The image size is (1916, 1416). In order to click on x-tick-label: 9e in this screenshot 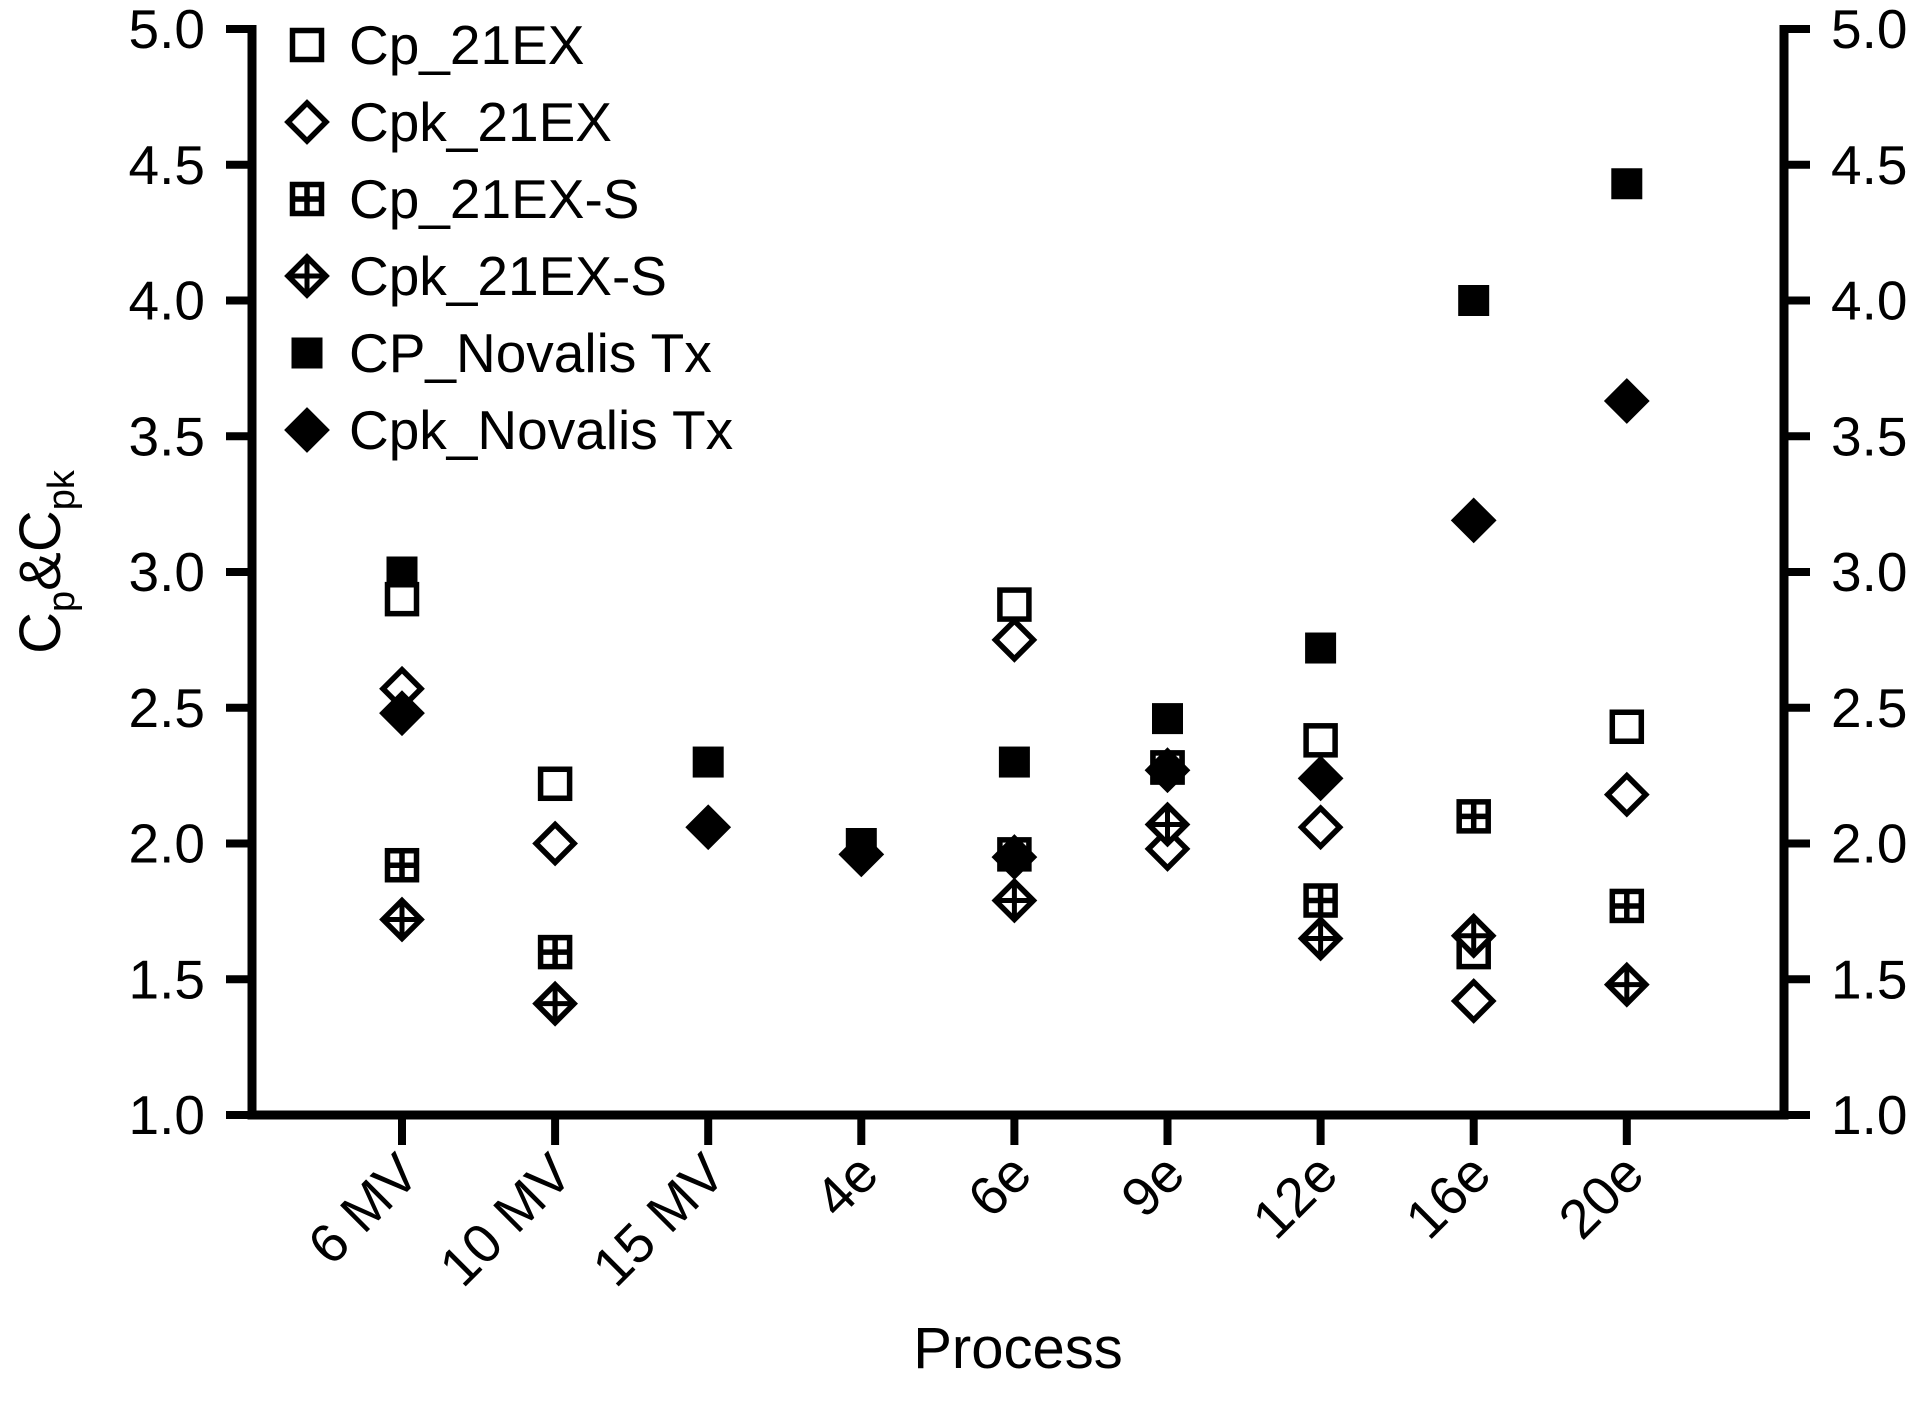, I will do `click(1152, 1185)`.